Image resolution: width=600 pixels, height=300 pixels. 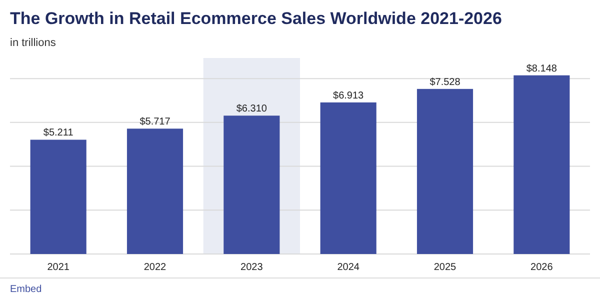 What do you see at coordinates (256, 18) in the screenshot?
I see `chart-title: The Growth in Retail Ecommerce Sales Worldwide 2021-2026` at bounding box center [256, 18].